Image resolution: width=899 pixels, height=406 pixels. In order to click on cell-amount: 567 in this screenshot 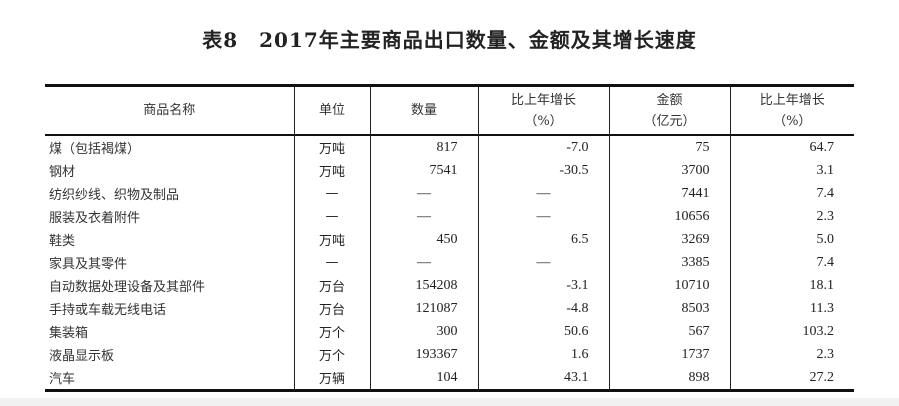, I will do `click(669, 331)`.